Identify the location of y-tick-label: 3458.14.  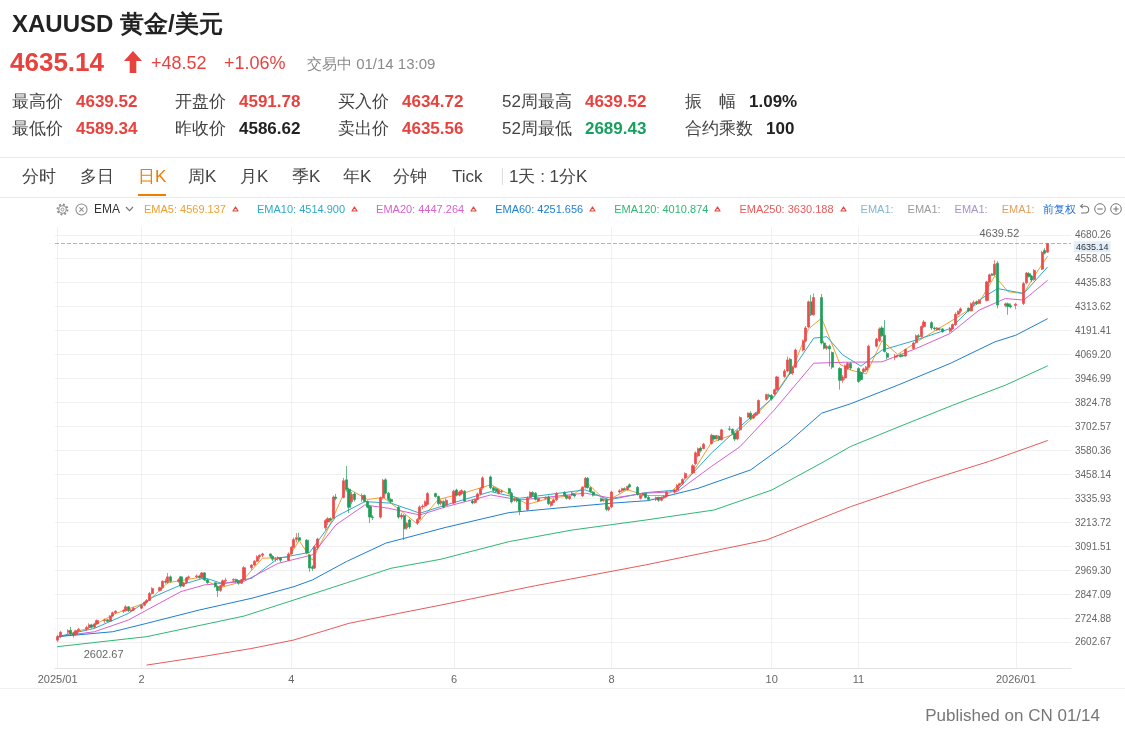
(1093, 474).